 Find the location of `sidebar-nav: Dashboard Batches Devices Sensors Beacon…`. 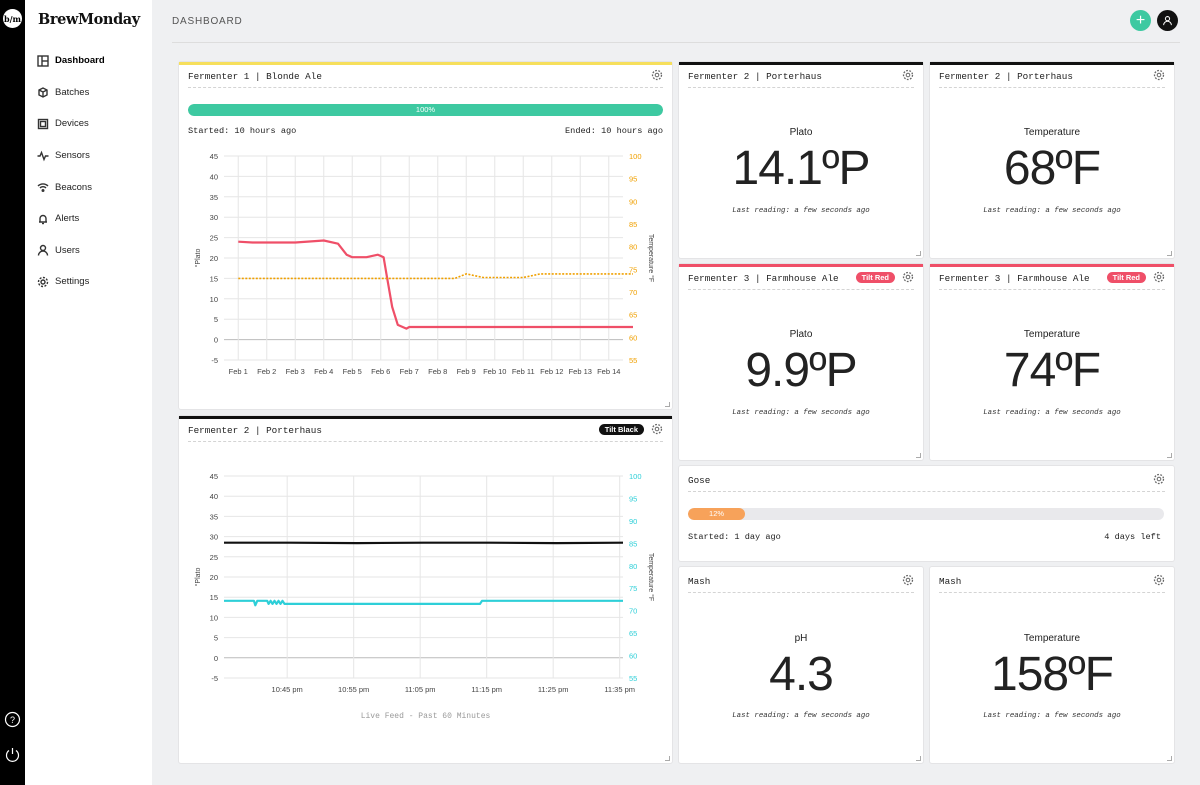

sidebar-nav: Dashboard Batches Devices Sensors Beacon… is located at coordinates (93, 171).